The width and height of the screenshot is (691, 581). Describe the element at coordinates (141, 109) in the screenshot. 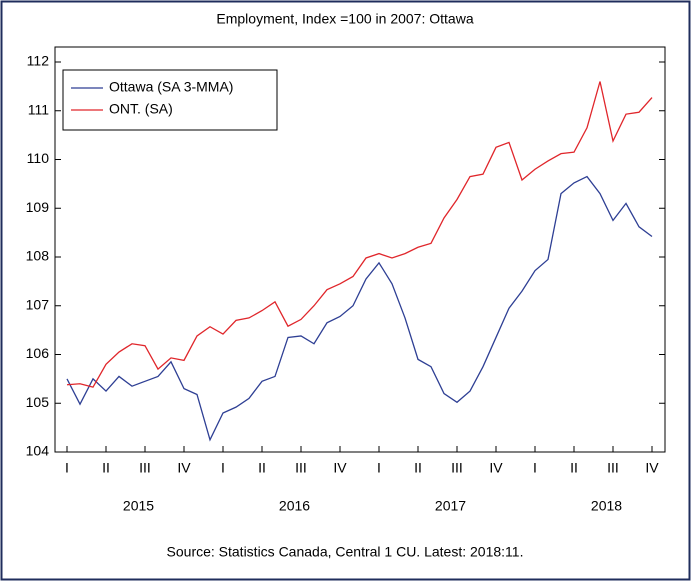

I see `legend-label: ONT. (SA)` at that location.